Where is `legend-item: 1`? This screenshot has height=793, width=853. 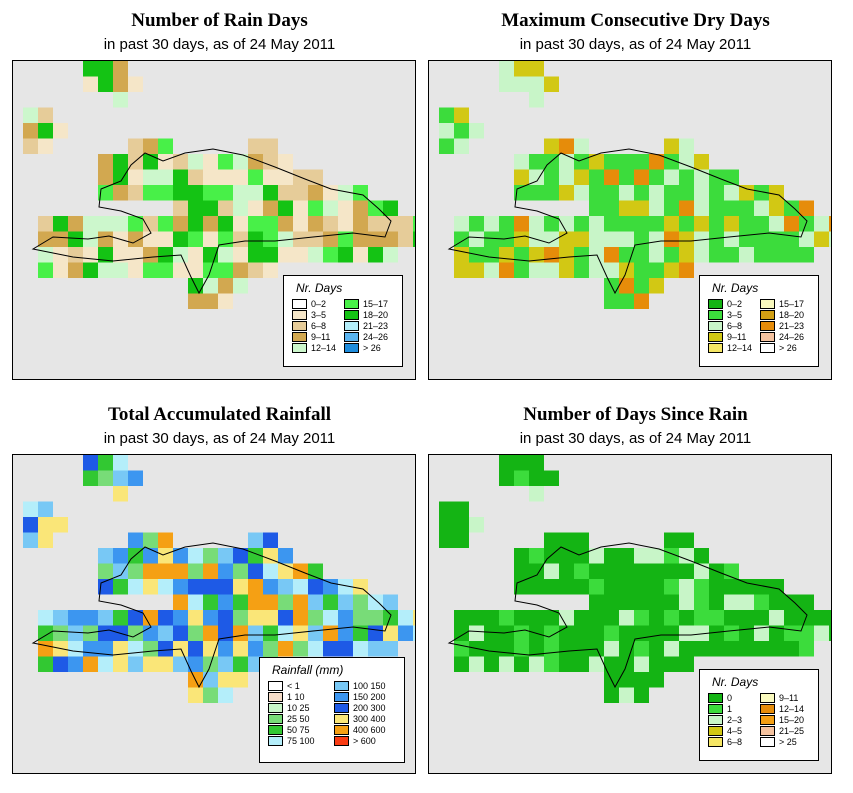
legend-item: 1 is located at coordinates (725, 708).